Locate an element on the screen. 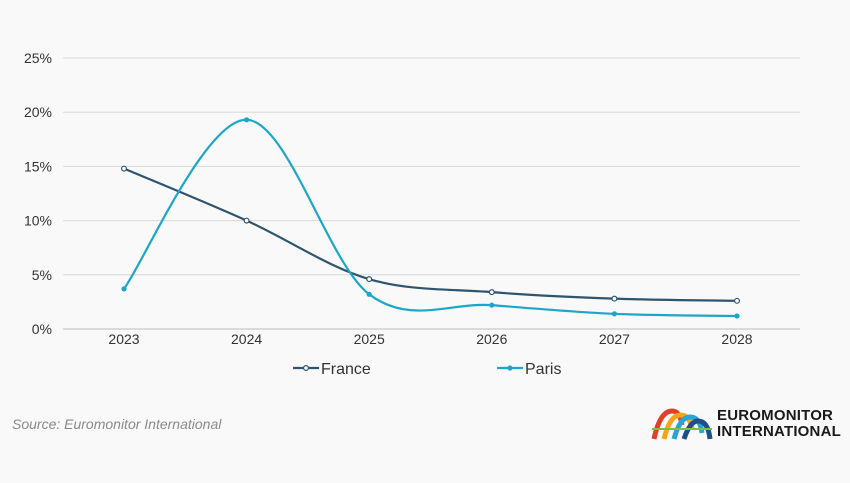 The width and height of the screenshot is (850, 483). x-tick-label: 2024 is located at coordinates (246, 339).